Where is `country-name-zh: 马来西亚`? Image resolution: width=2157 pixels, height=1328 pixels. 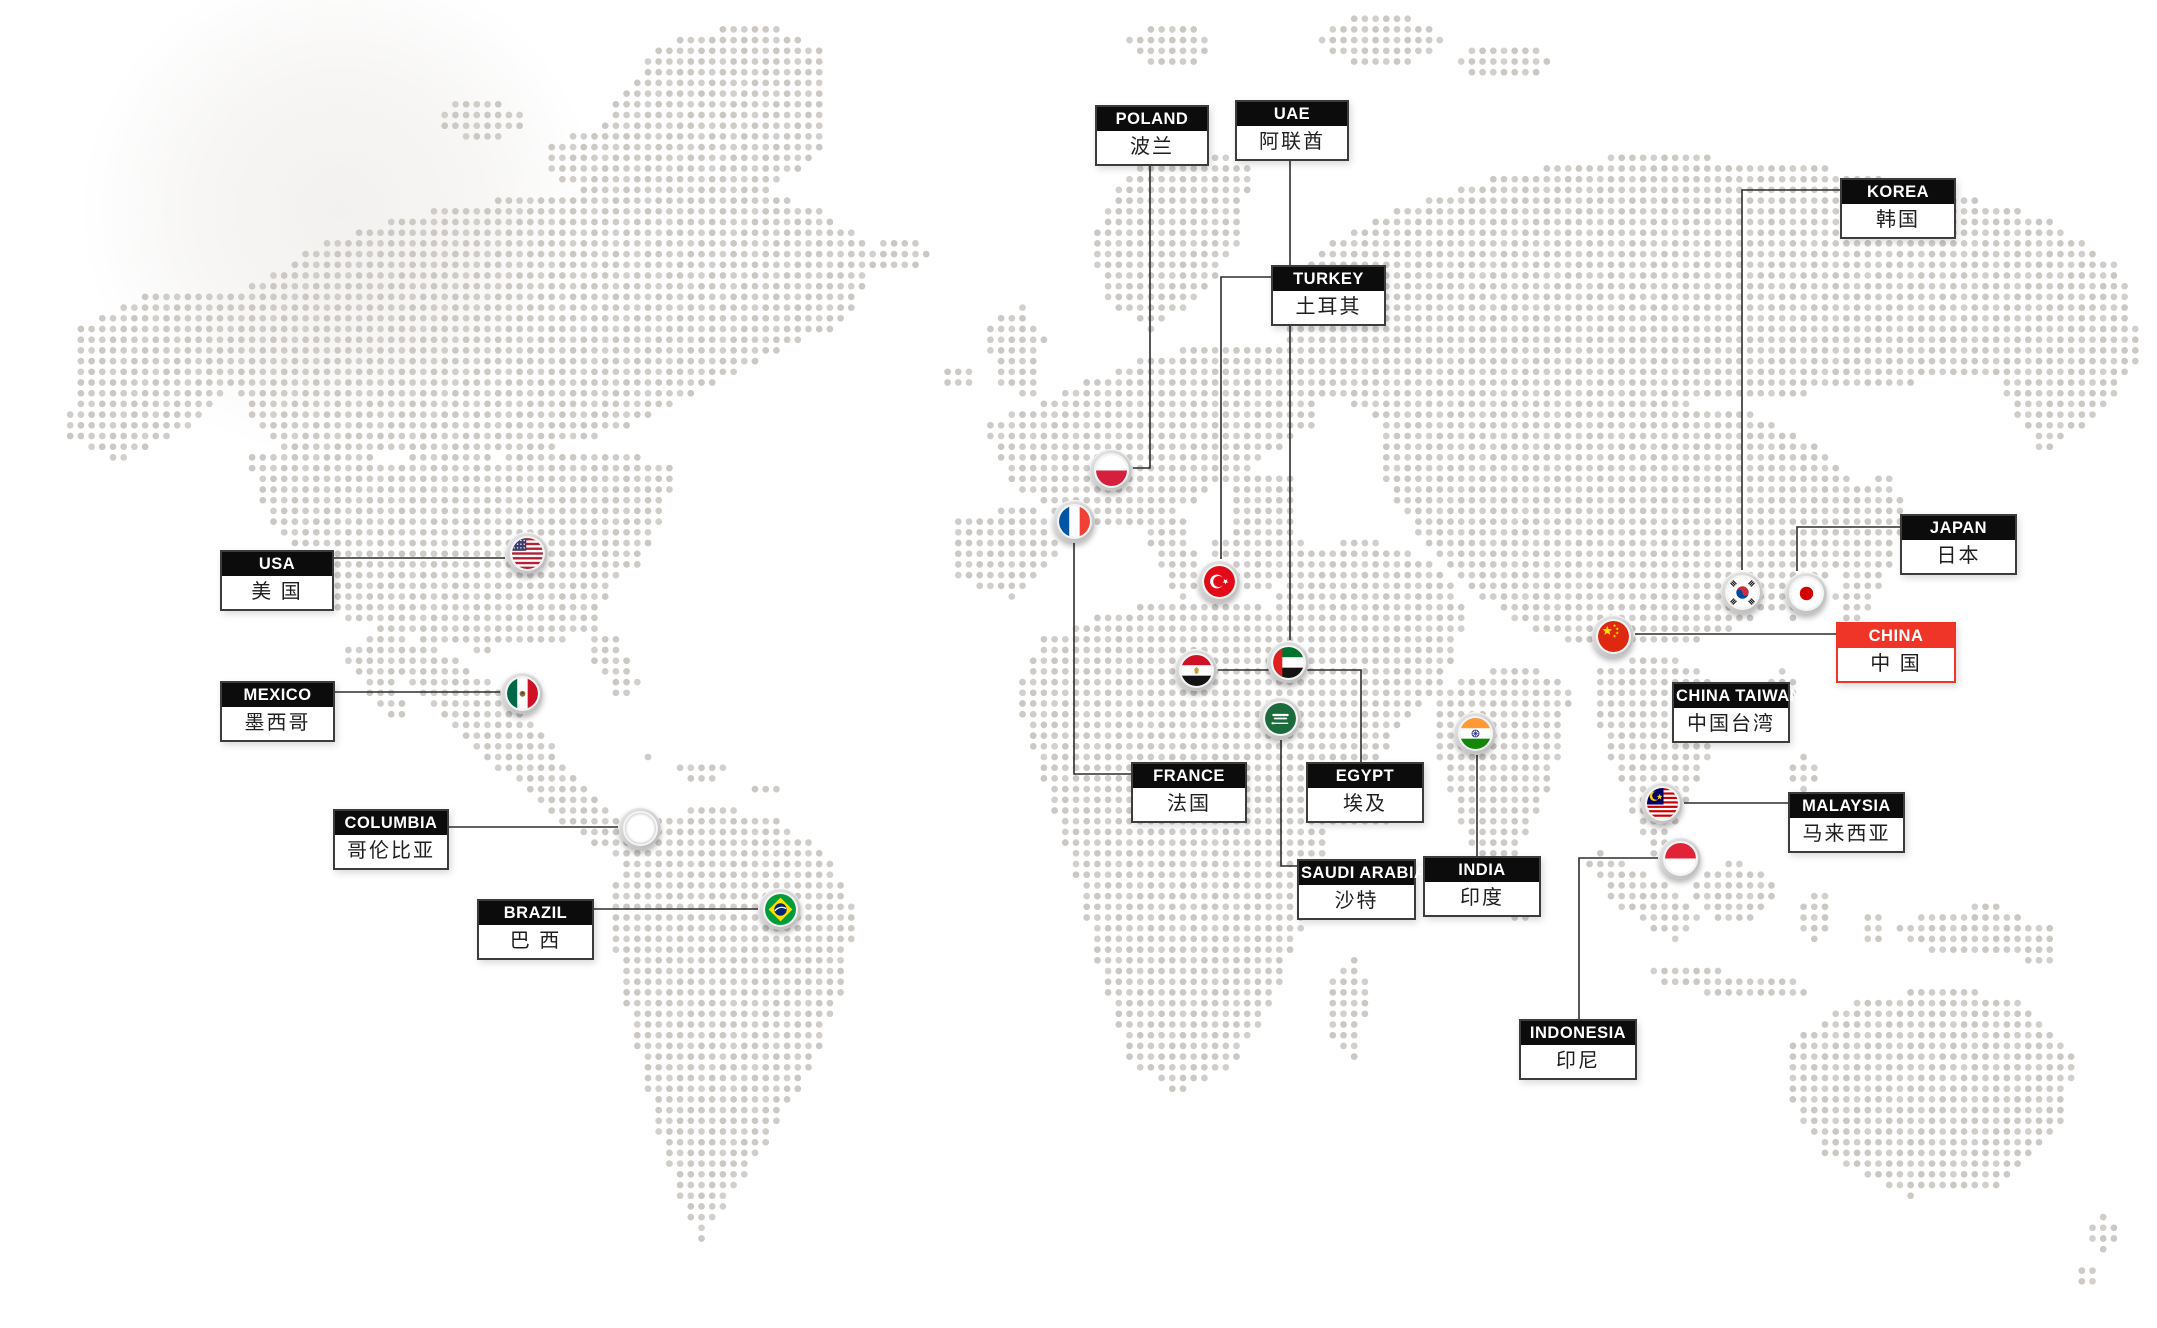 country-name-zh: 马来西亚 is located at coordinates (1846, 834).